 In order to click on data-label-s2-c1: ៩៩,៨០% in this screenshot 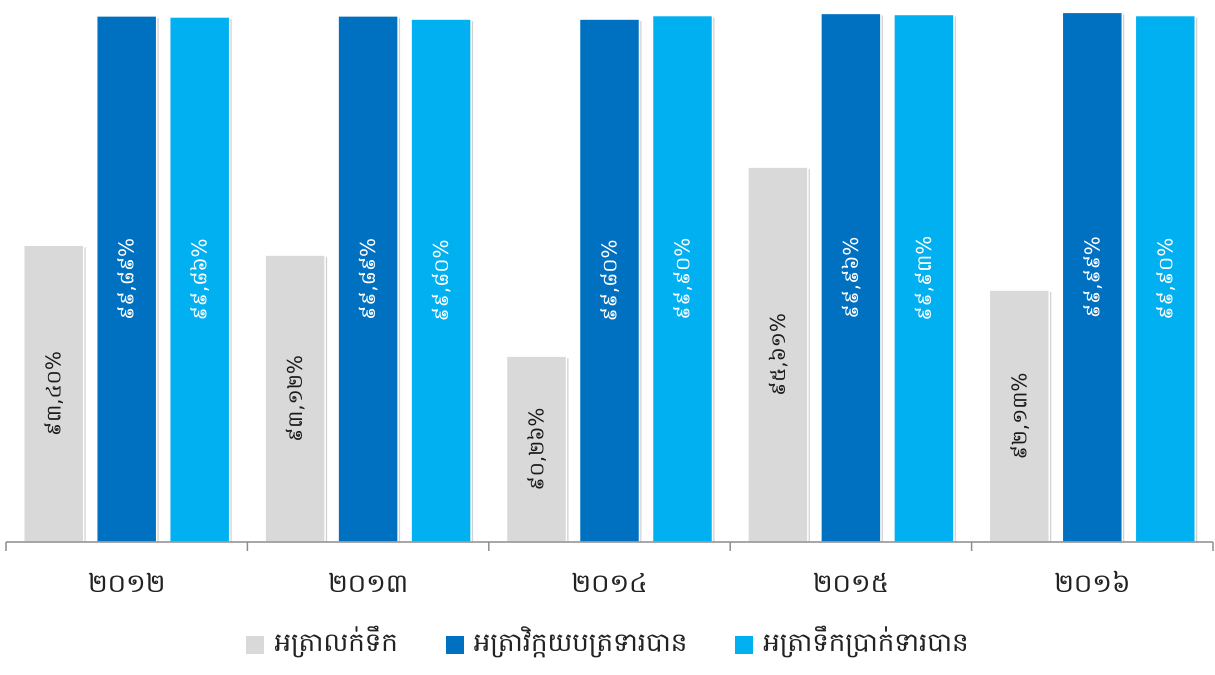, I will do `click(441, 281)`.